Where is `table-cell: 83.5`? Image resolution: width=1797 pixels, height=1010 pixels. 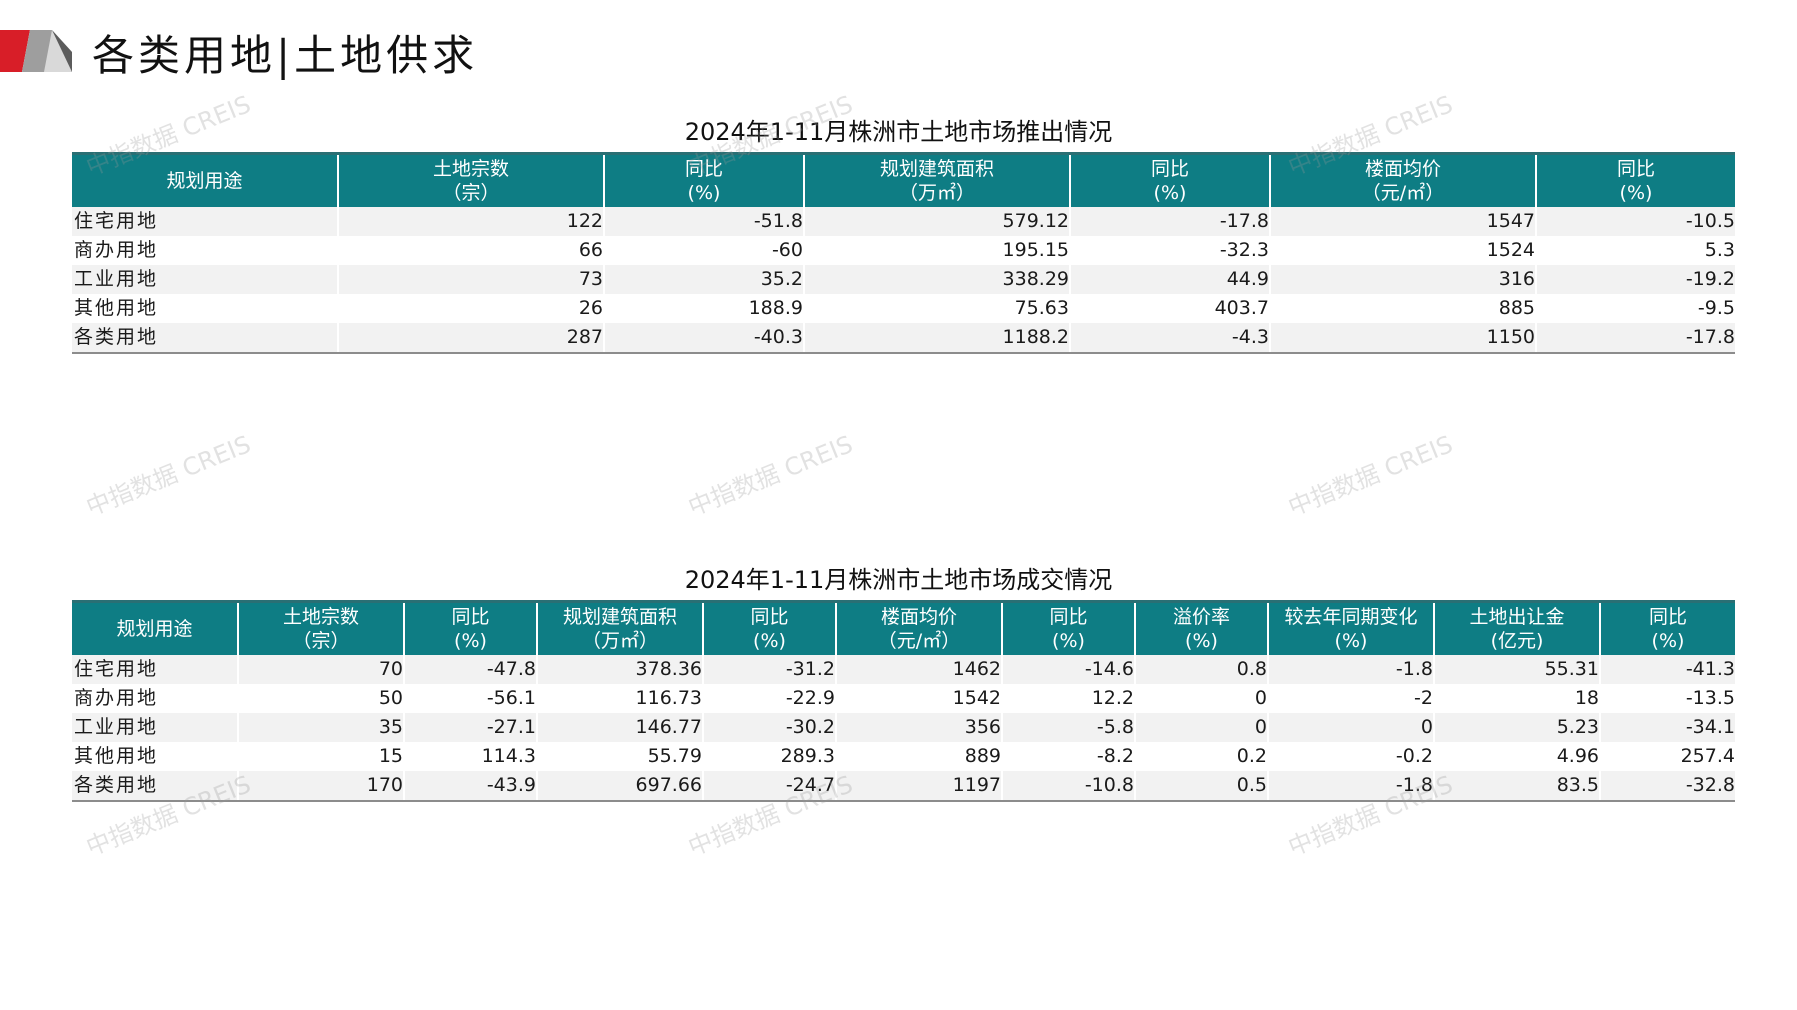 table-cell: 83.5 is located at coordinates (1517, 786).